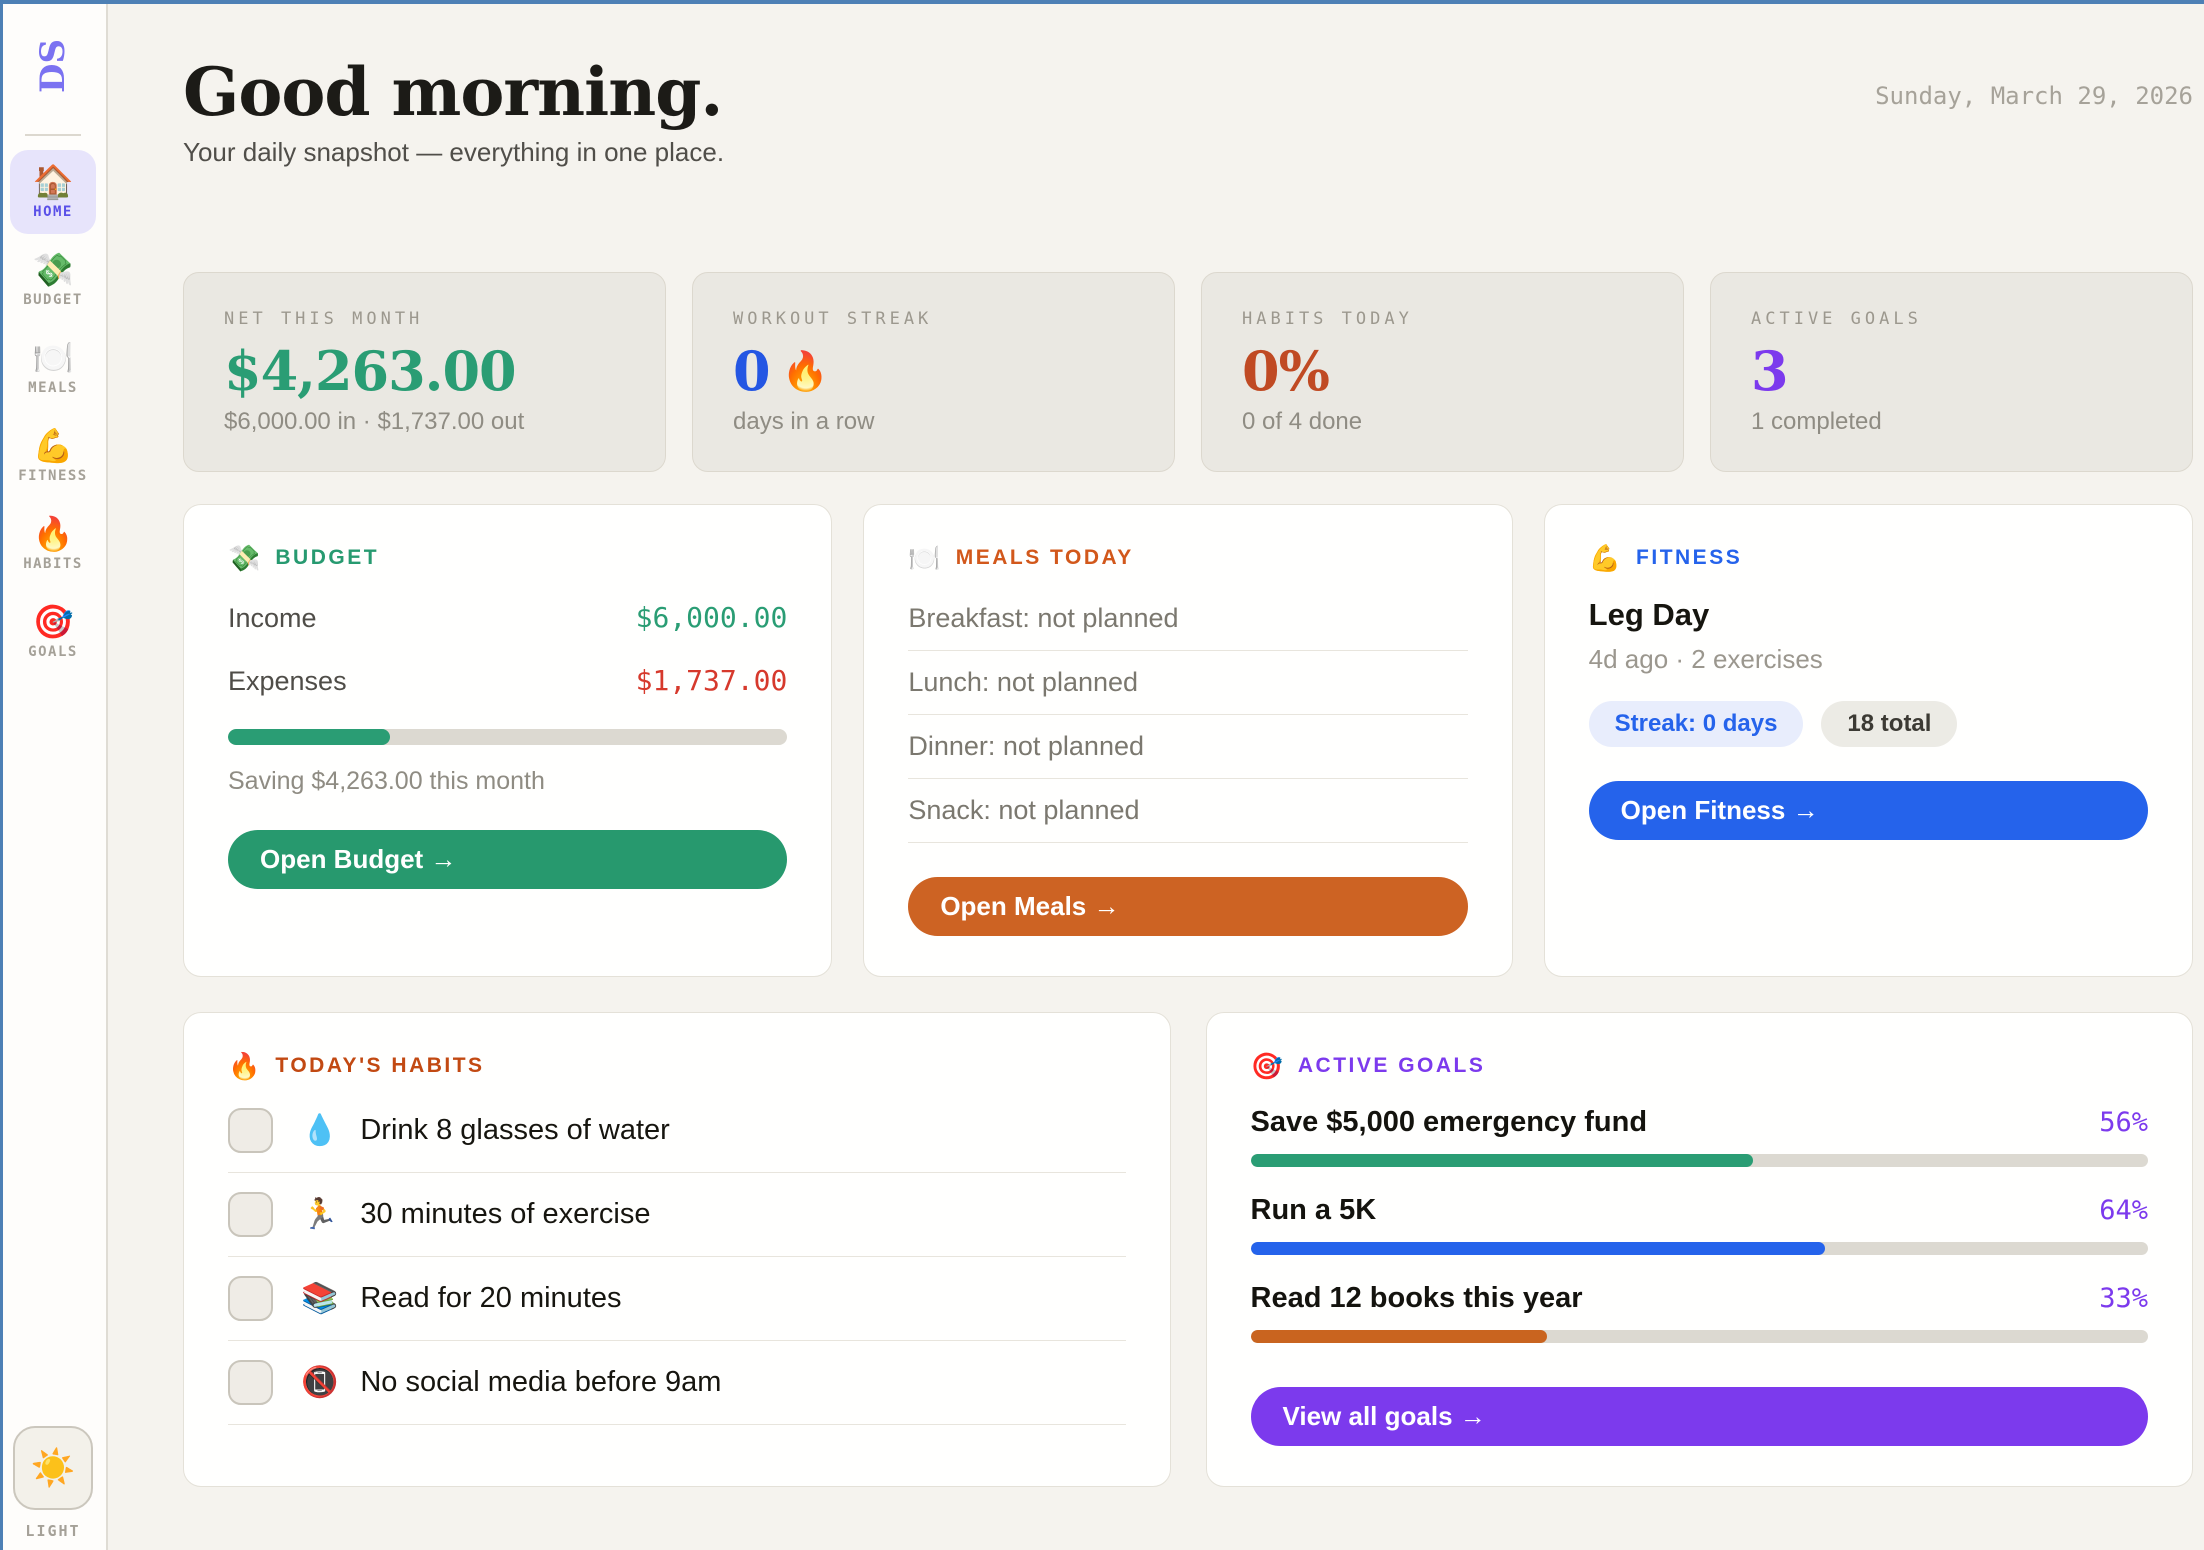 This screenshot has width=2204, height=1550. I want to click on stat-value: $4,263.00, so click(370, 370).